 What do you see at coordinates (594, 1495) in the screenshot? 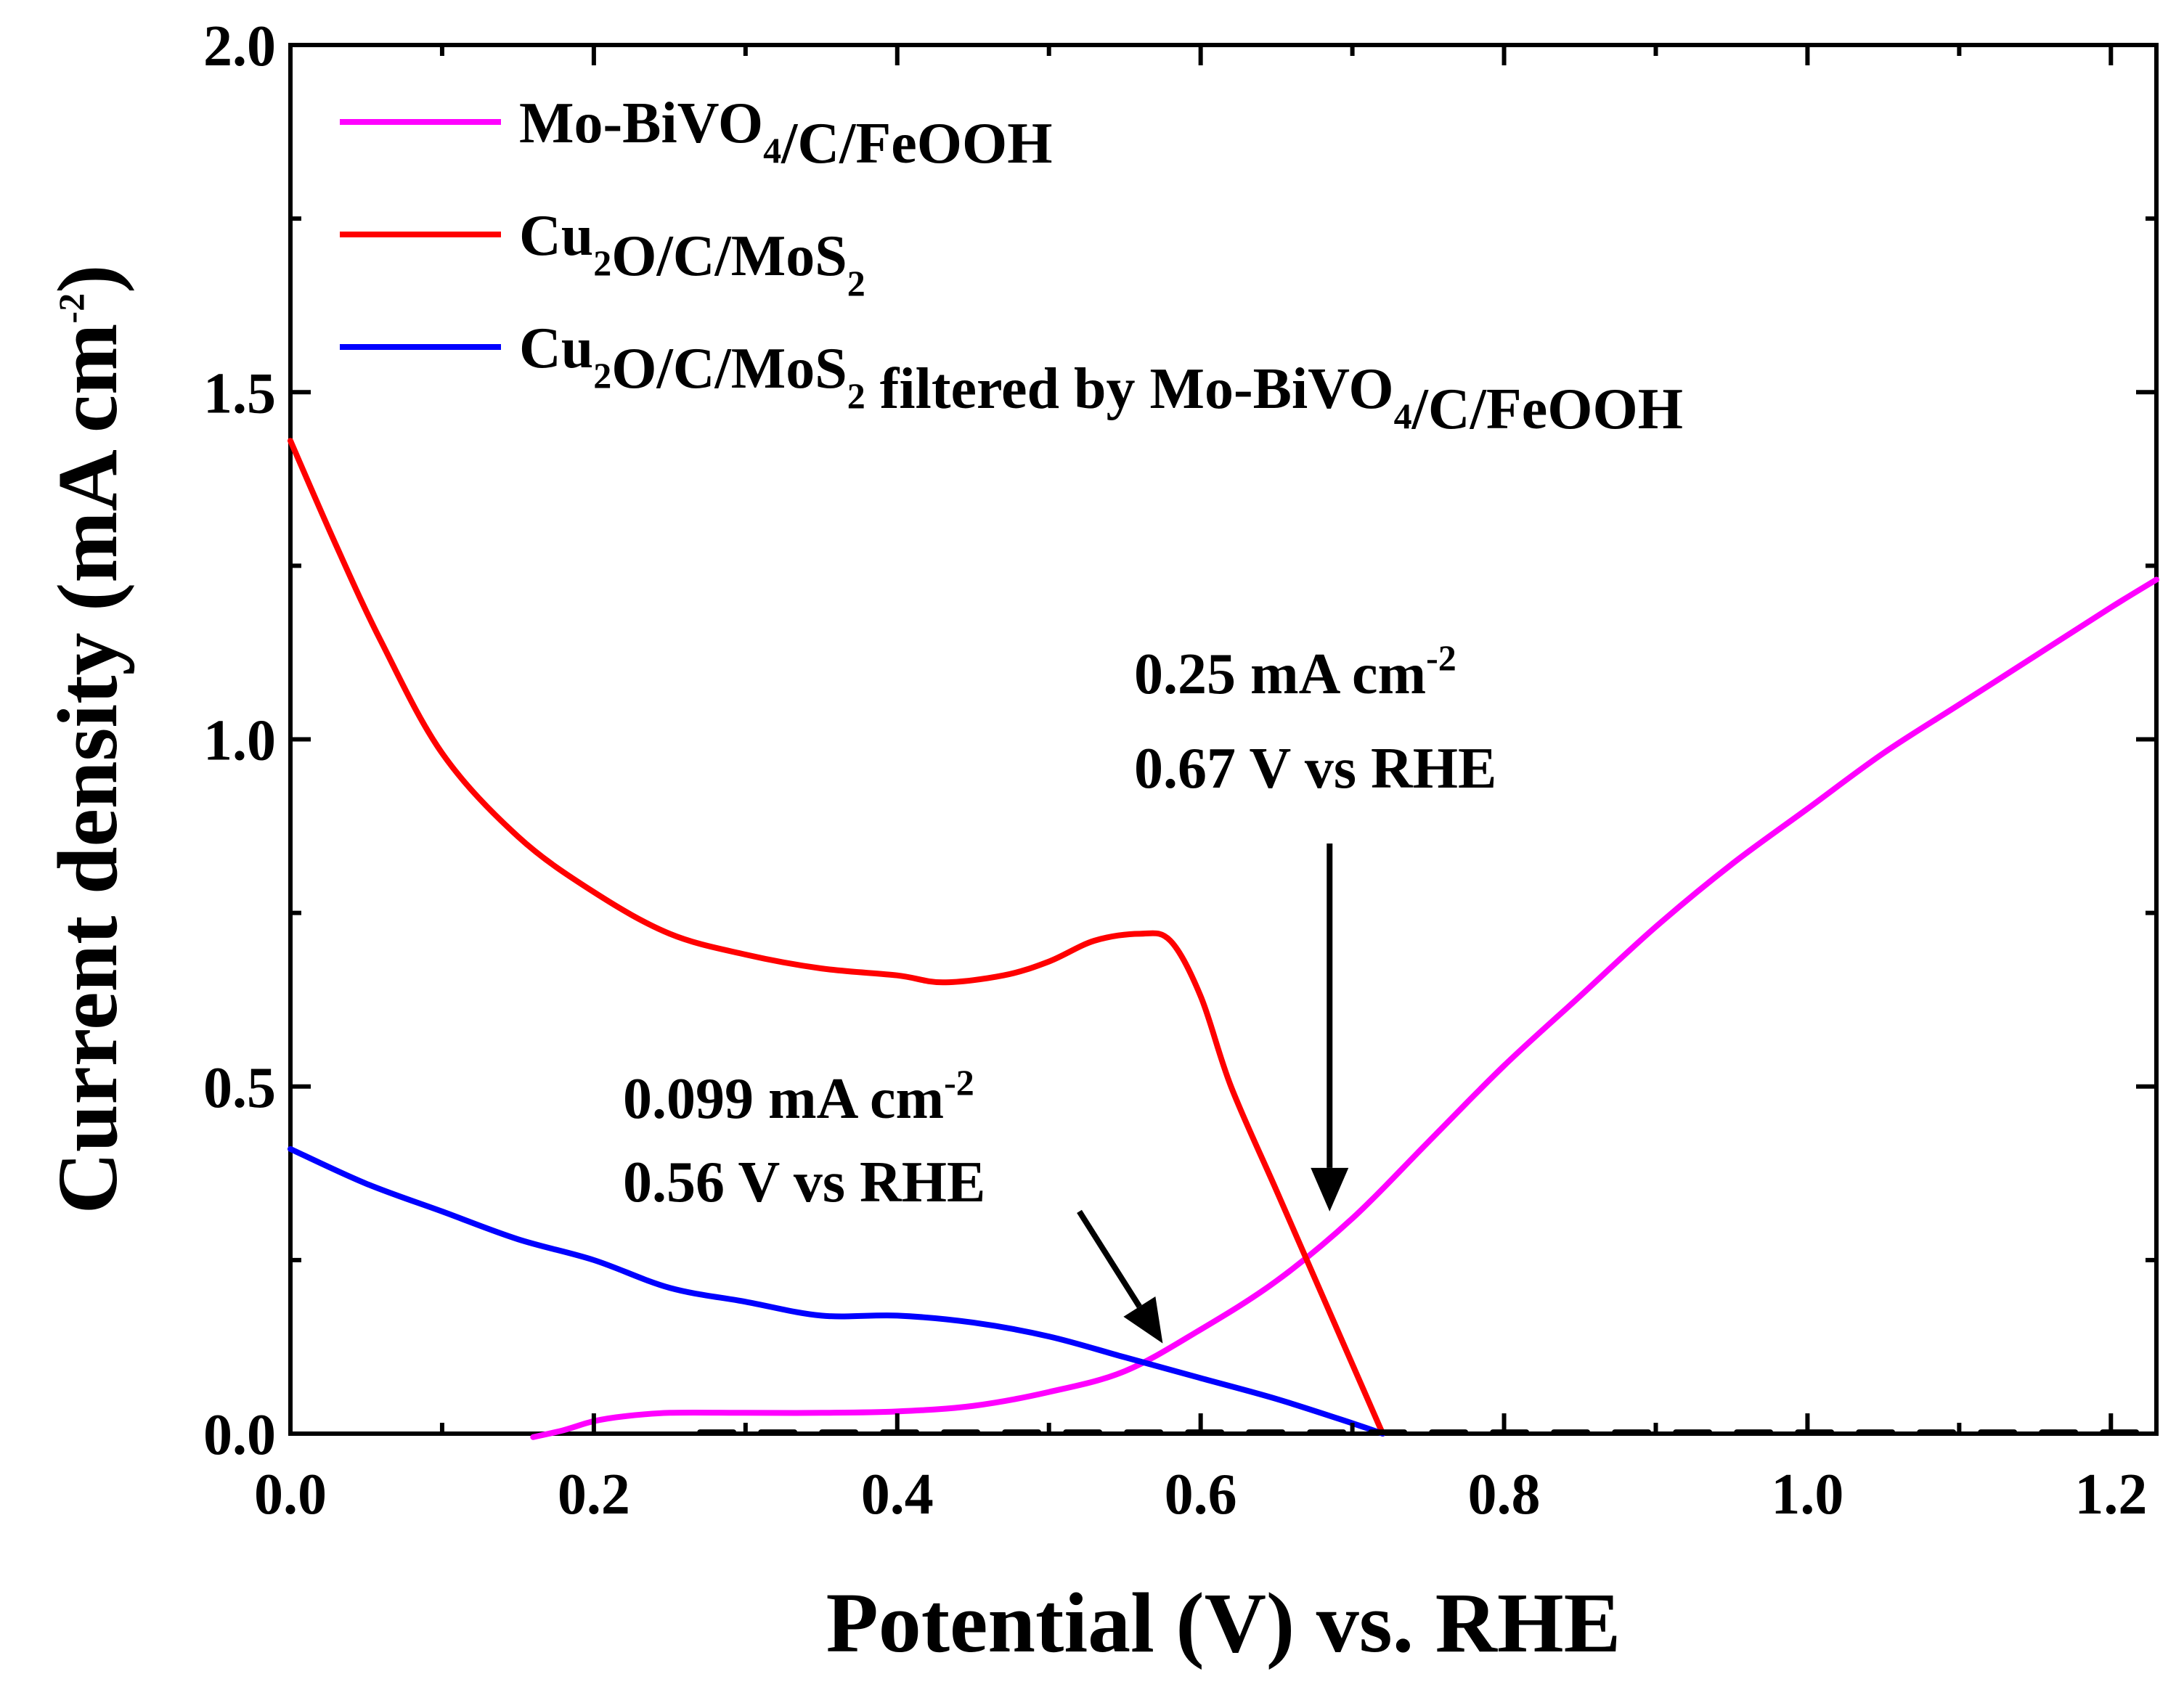
I see `x-tick-label: 0.2` at bounding box center [594, 1495].